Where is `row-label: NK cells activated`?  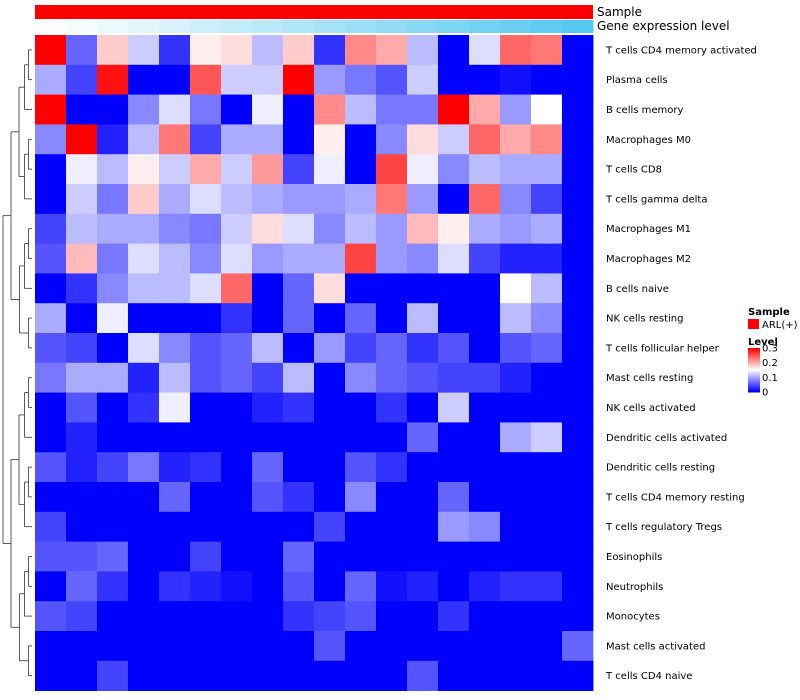
row-label: NK cells activated is located at coordinates (651, 408).